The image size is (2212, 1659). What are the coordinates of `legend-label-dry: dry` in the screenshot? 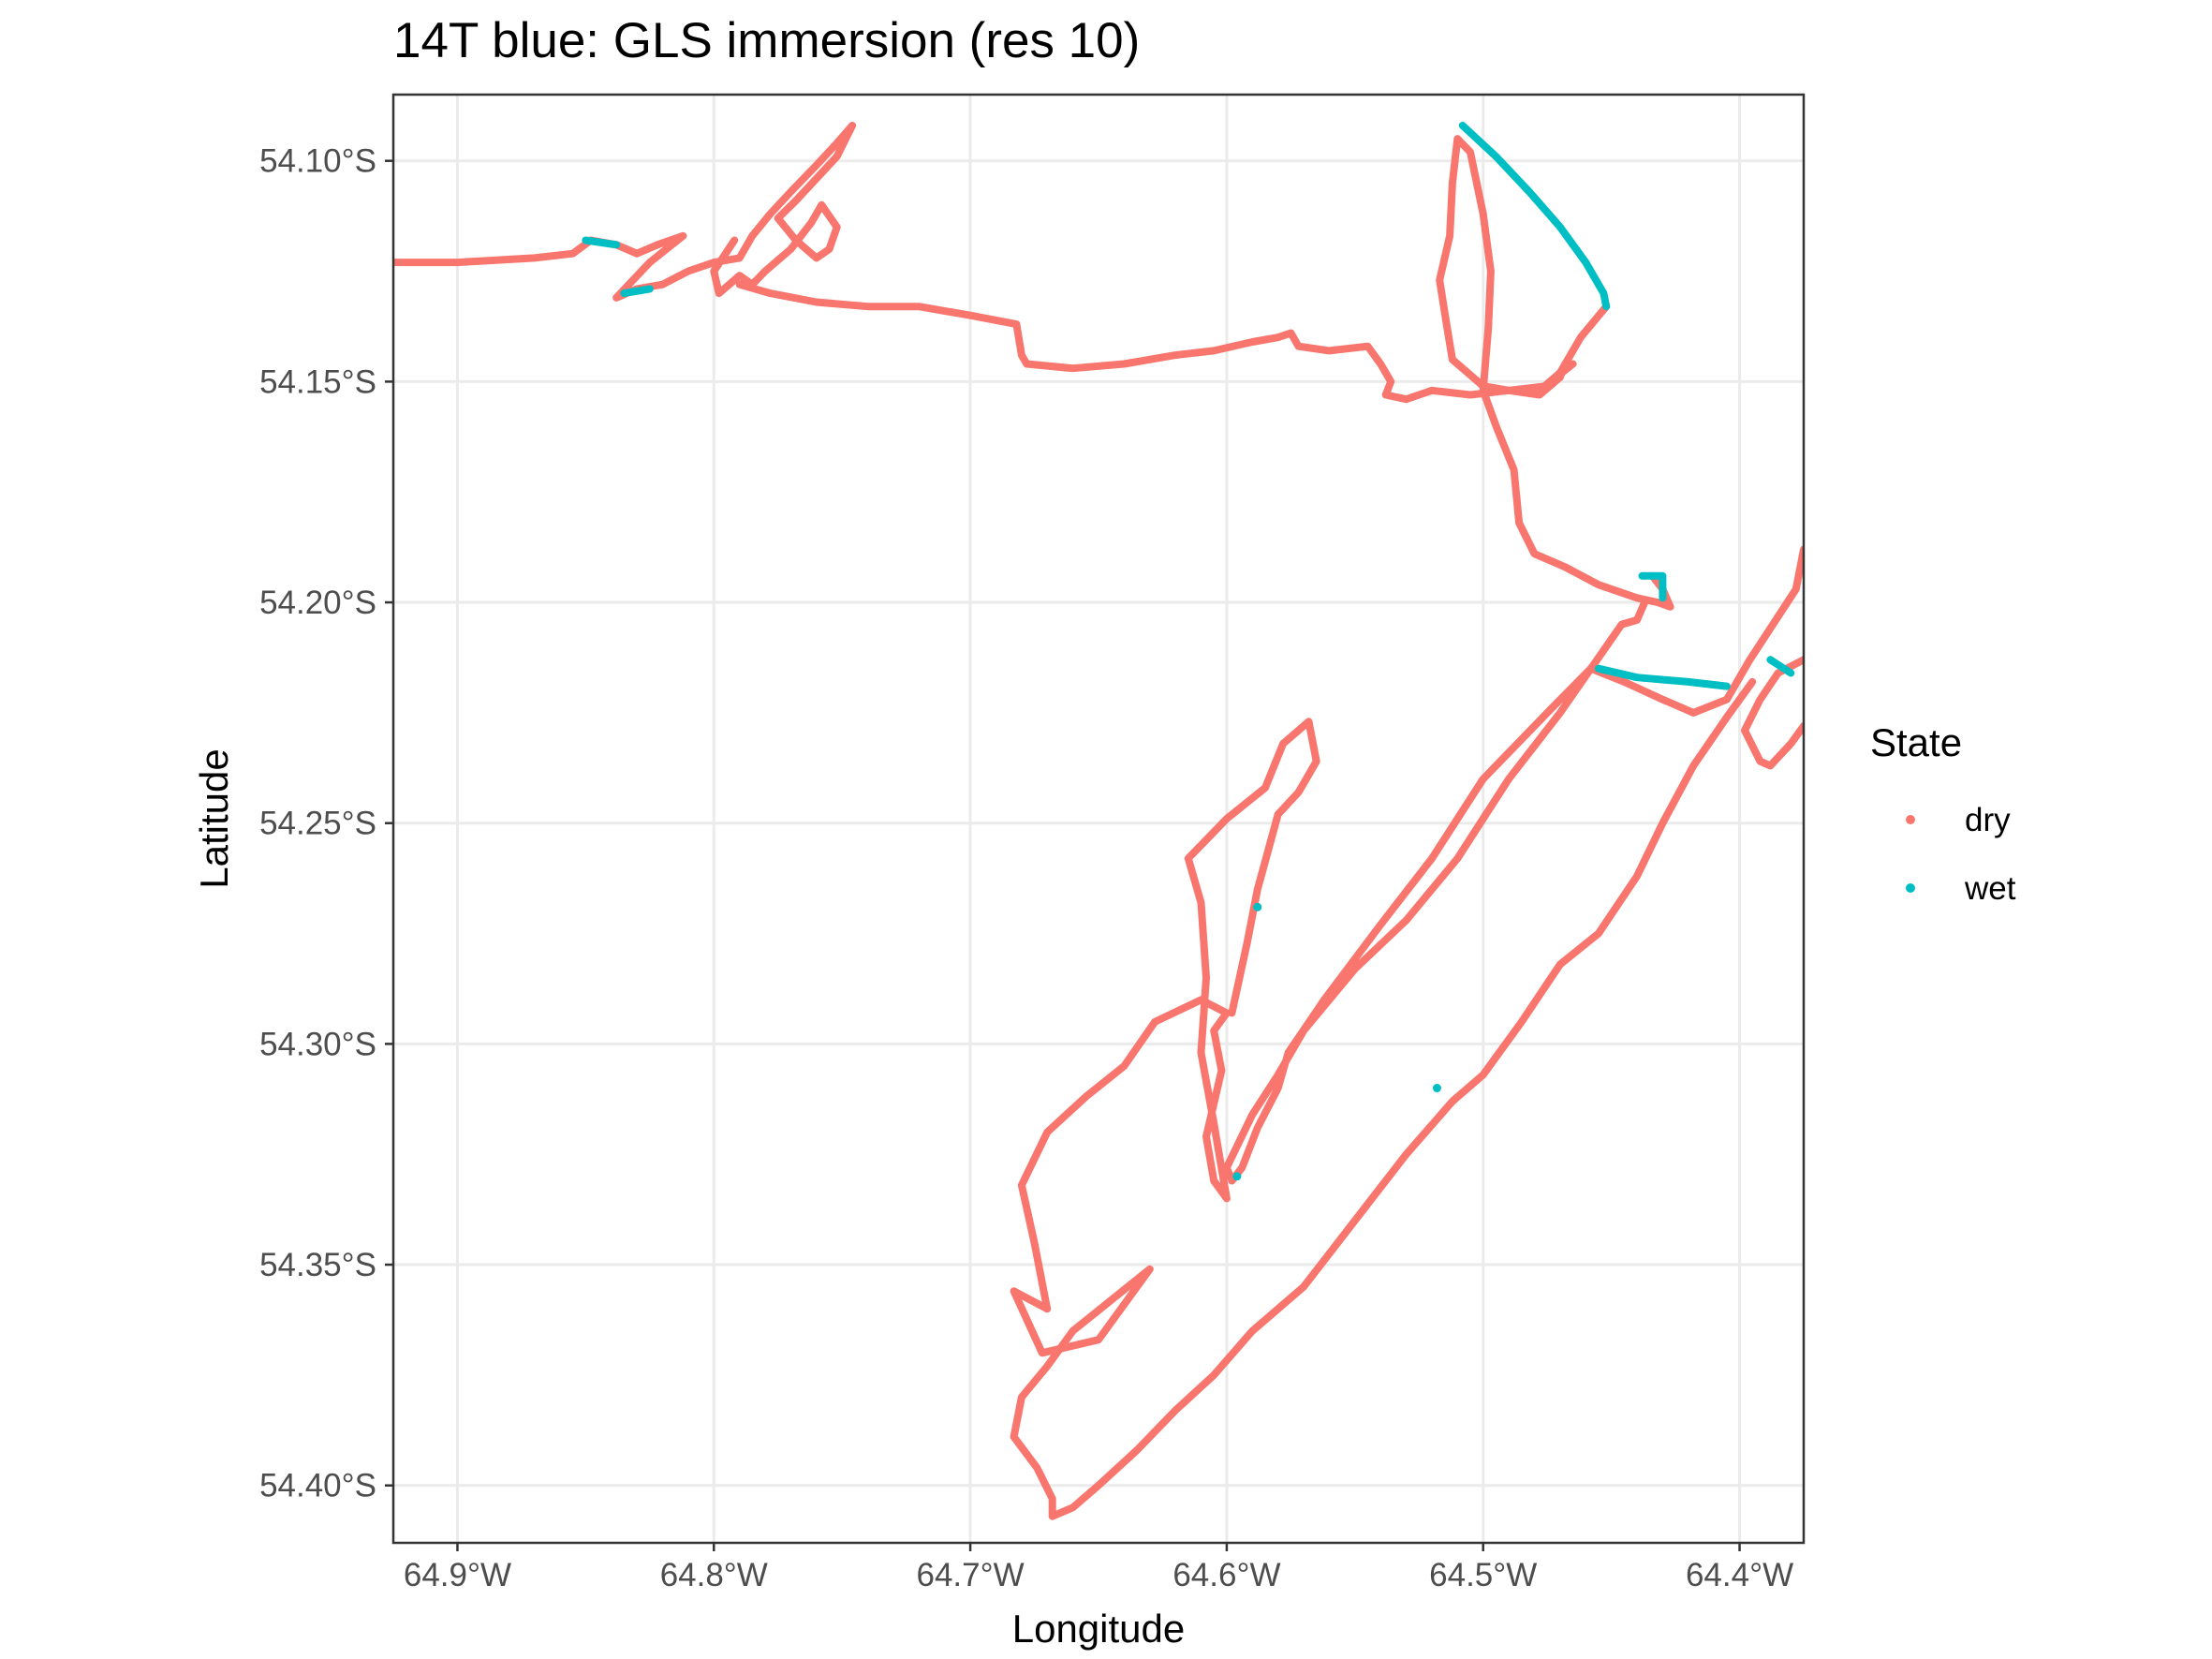 It's located at (1988, 820).